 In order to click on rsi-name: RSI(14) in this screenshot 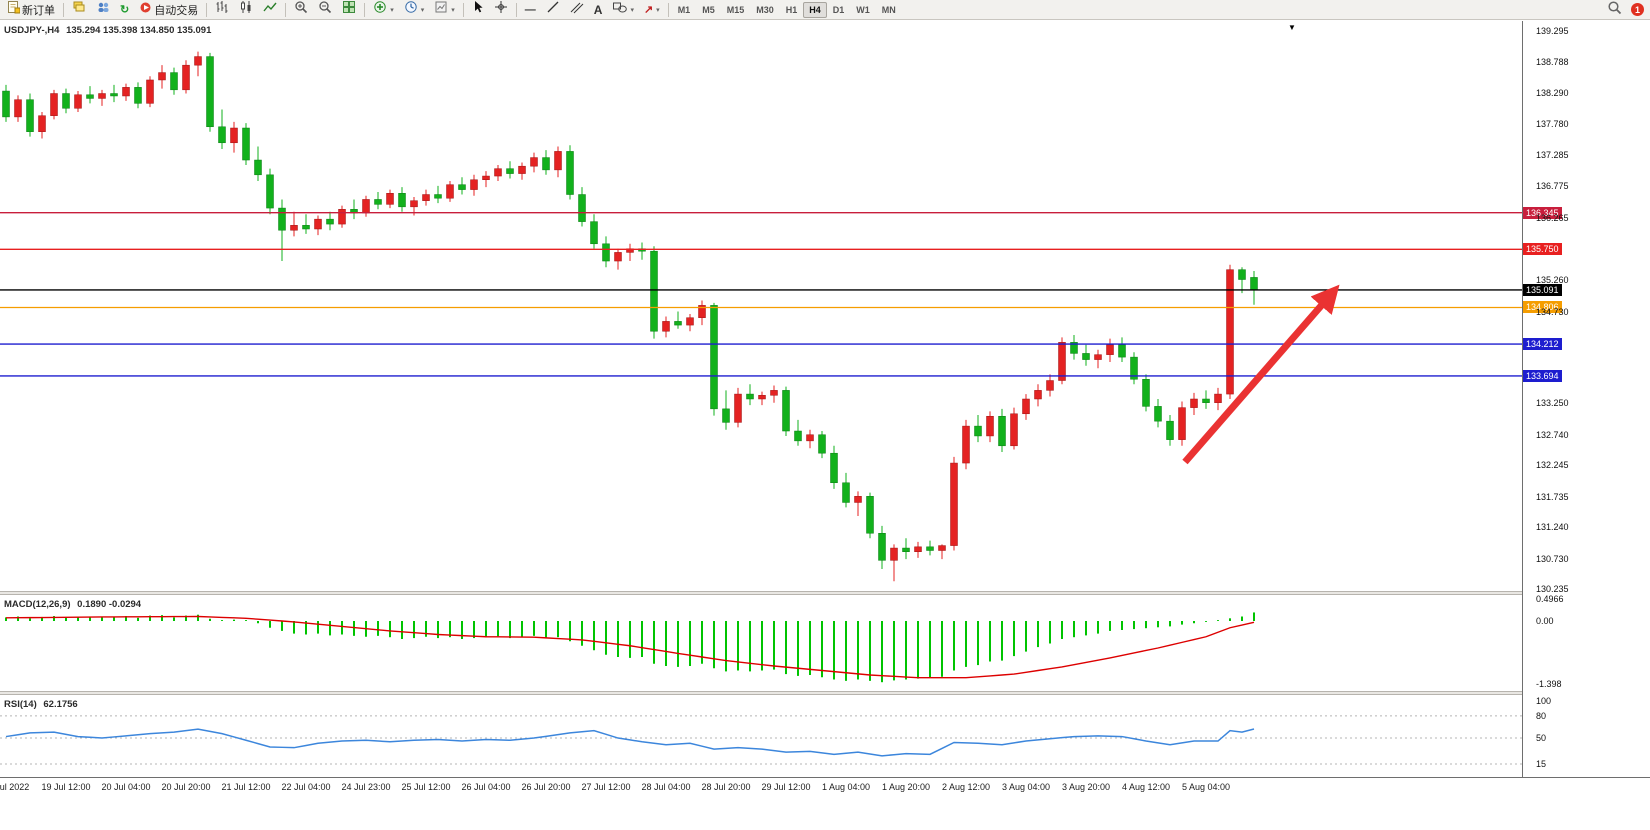, I will do `click(20, 704)`.